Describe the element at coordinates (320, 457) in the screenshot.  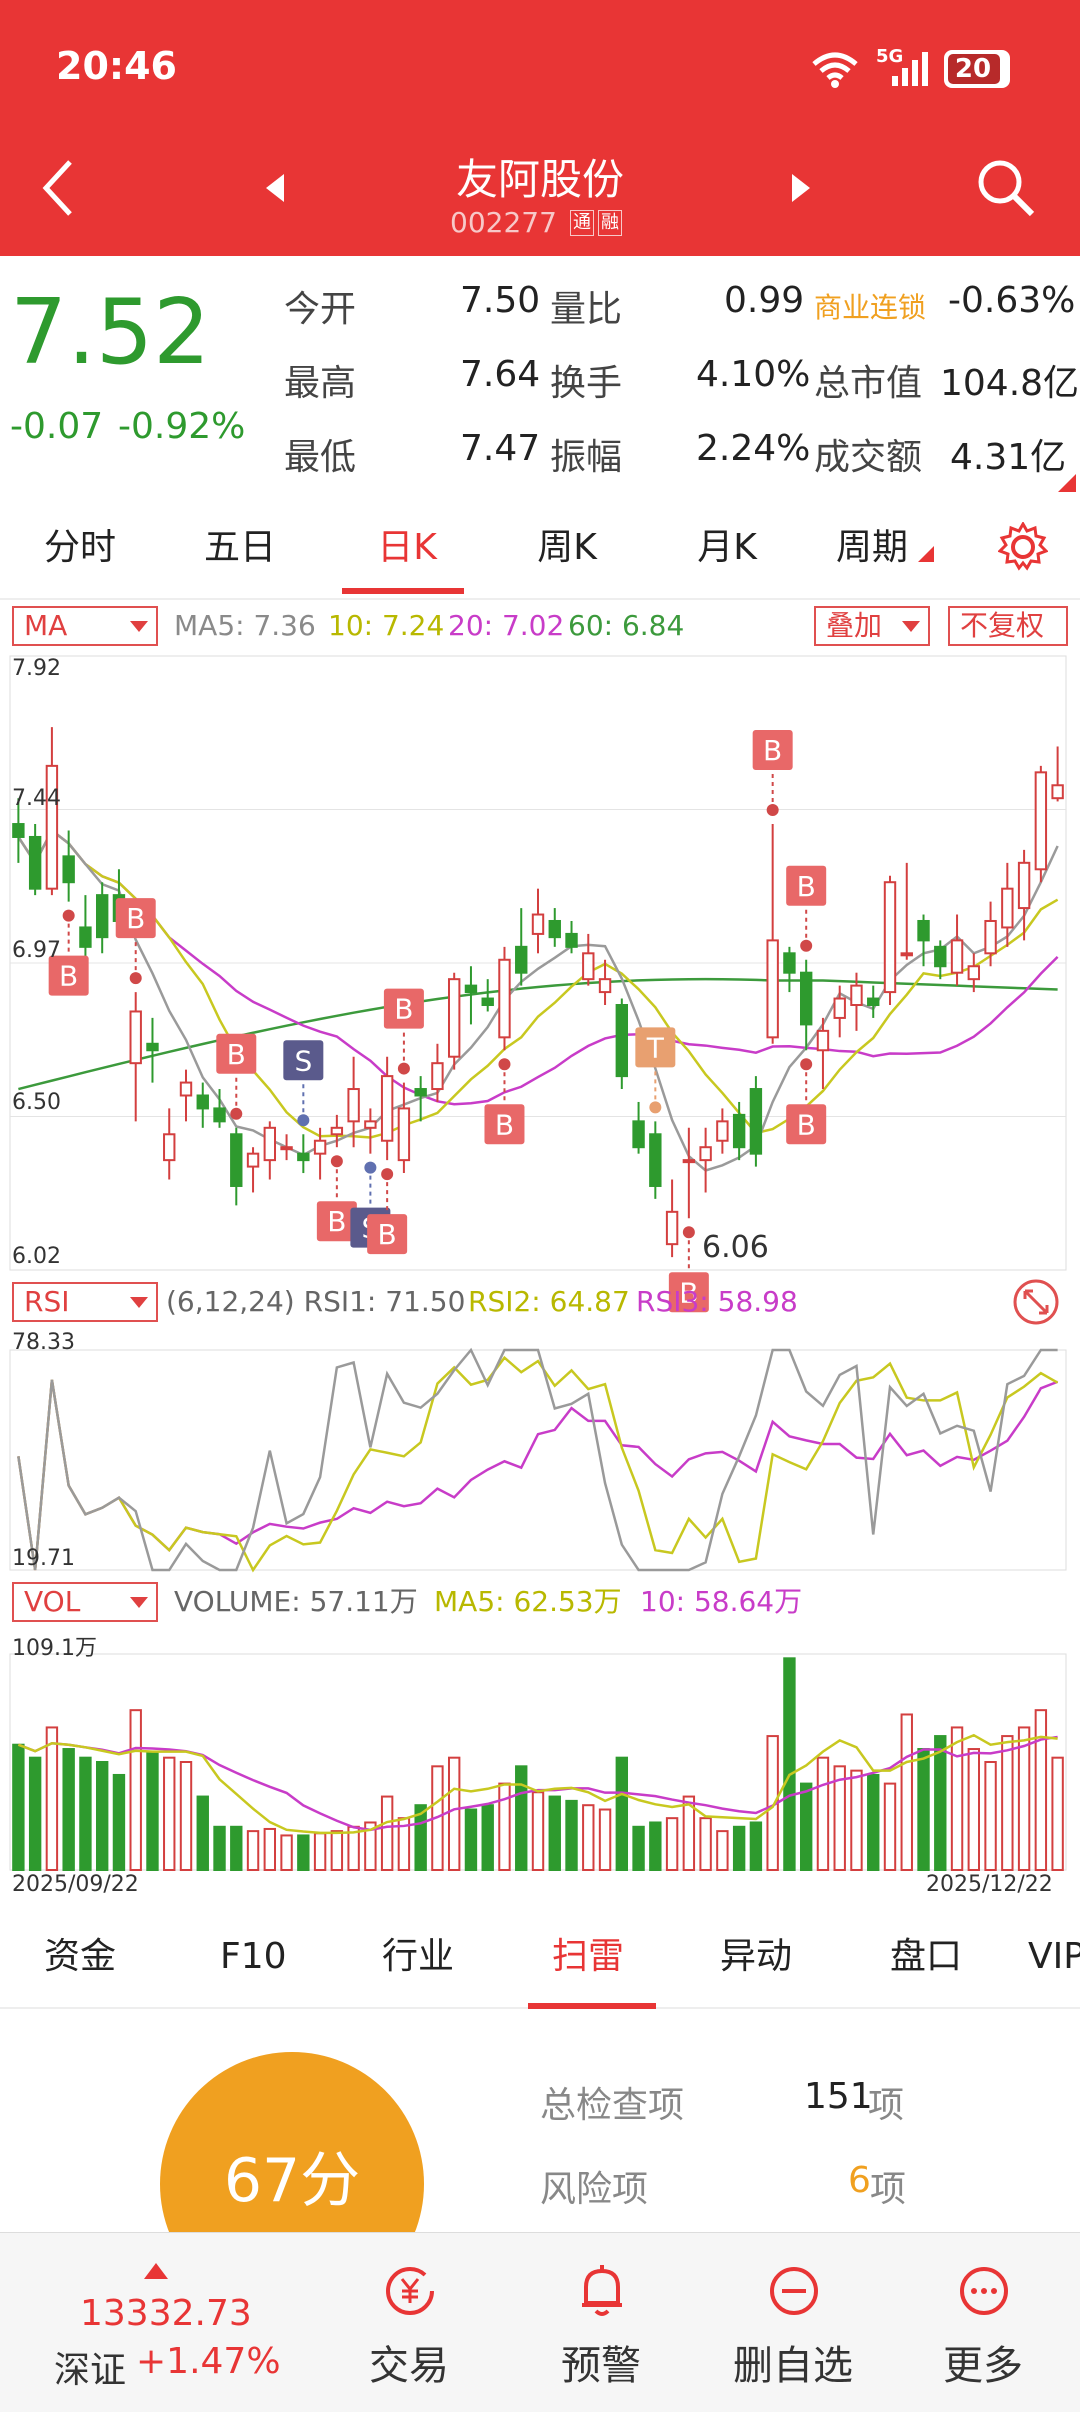
I see `low-label: 最低` at that location.